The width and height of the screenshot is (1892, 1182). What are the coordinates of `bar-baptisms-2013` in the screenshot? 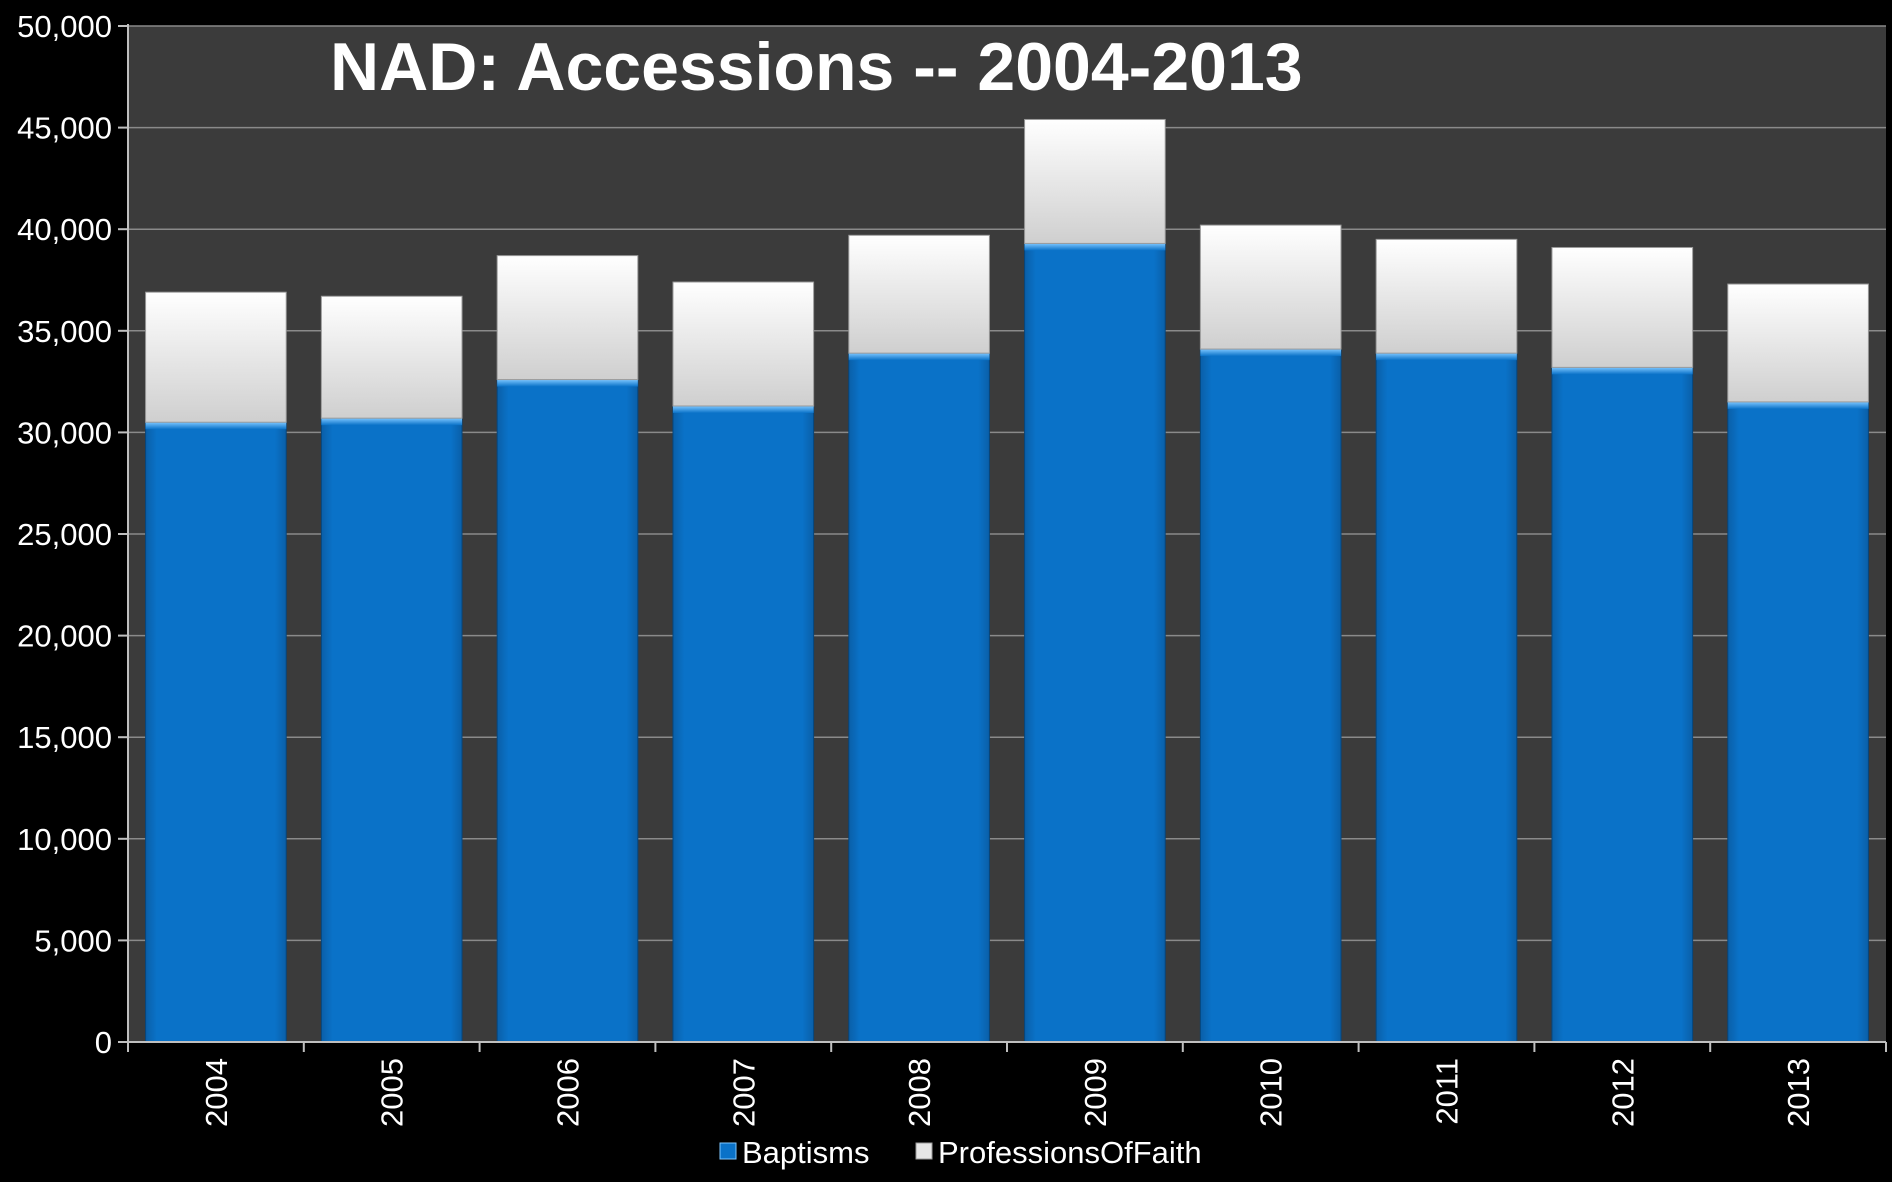 It's located at (1798, 722).